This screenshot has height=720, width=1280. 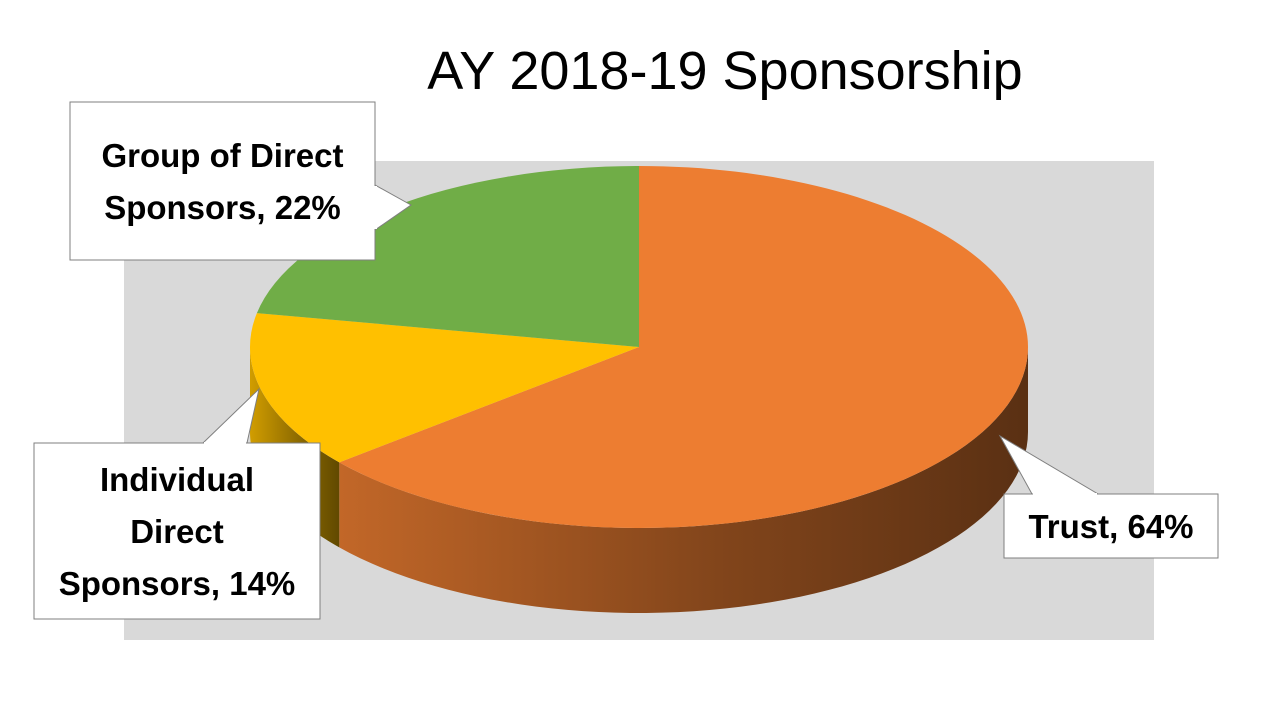 I want to click on data-label-group-of-direct-sponsors: Group of Direct Sponsors, 22%, so click(x=240, y=181).